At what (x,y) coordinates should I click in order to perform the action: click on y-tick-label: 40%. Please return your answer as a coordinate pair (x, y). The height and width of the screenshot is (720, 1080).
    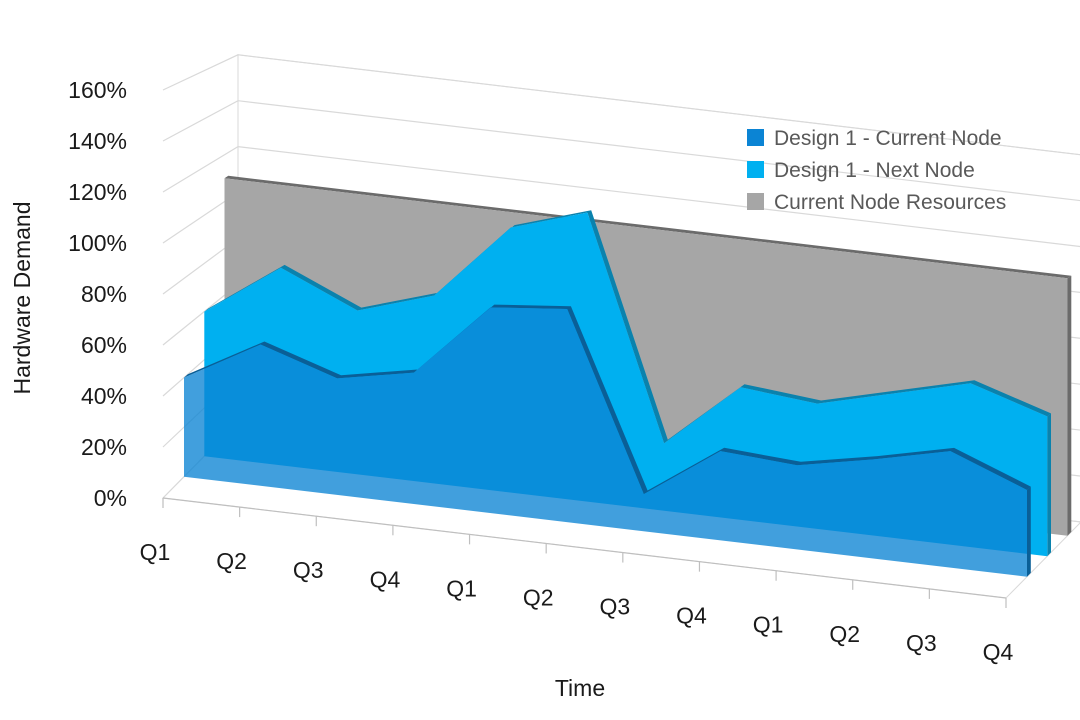
    Looking at the image, I should click on (104, 396).